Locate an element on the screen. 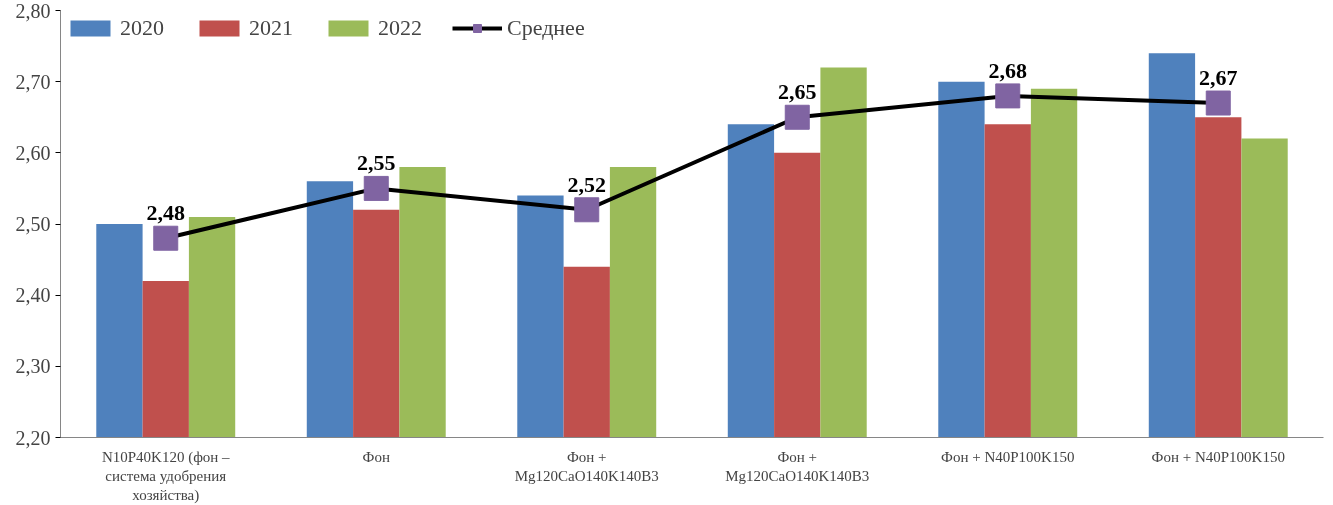 This screenshot has height=505, width=1333. data-label: 2,52 is located at coordinates (586, 184).